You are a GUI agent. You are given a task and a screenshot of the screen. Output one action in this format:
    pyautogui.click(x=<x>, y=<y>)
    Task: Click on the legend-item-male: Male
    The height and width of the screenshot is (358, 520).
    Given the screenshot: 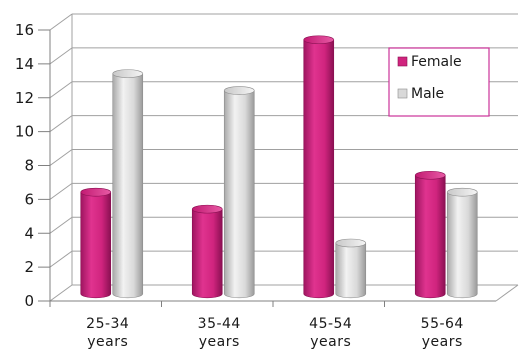 What is the action you would take?
    pyautogui.click(x=420, y=94)
    